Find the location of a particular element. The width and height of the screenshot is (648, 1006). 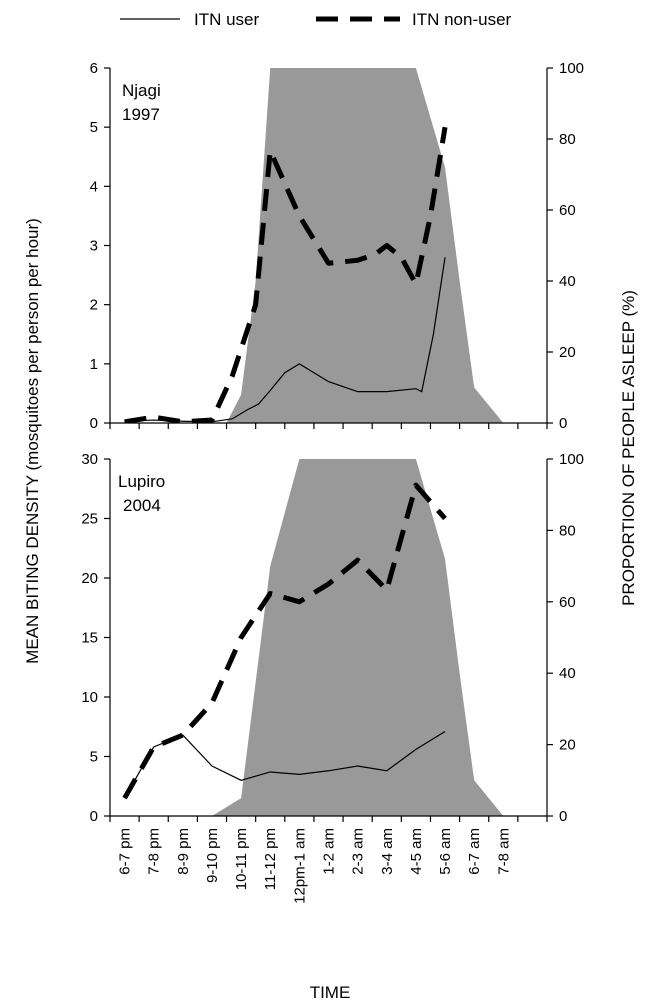

x-axis-label: TIME is located at coordinates (330, 992).